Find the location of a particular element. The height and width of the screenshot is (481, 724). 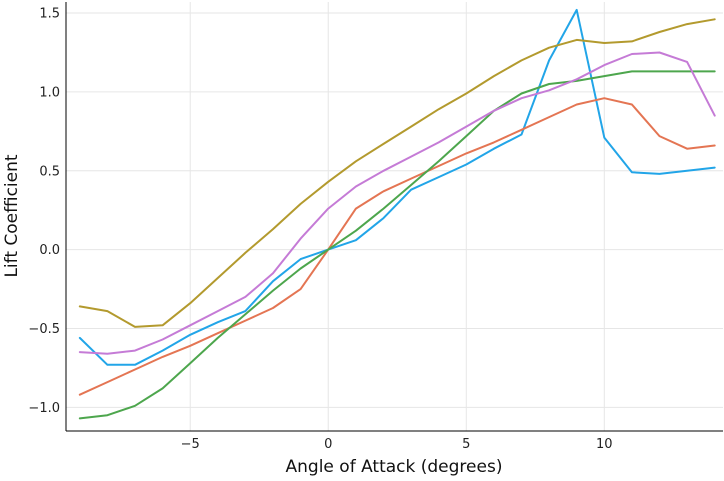

y-tick-label: −0.5 is located at coordinates (44, 329).